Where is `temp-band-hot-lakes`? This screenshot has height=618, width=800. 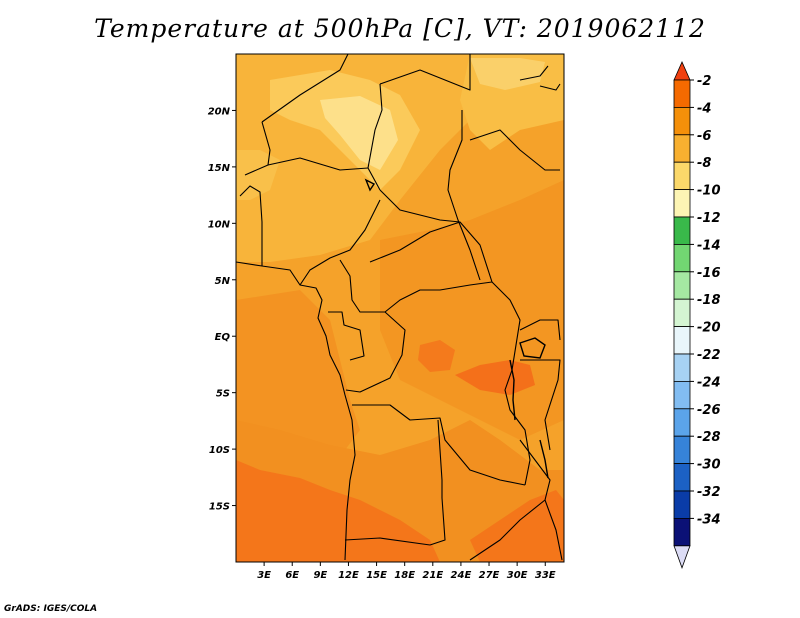 temp-band-hot-lakes is located at coordinates (495, 377).